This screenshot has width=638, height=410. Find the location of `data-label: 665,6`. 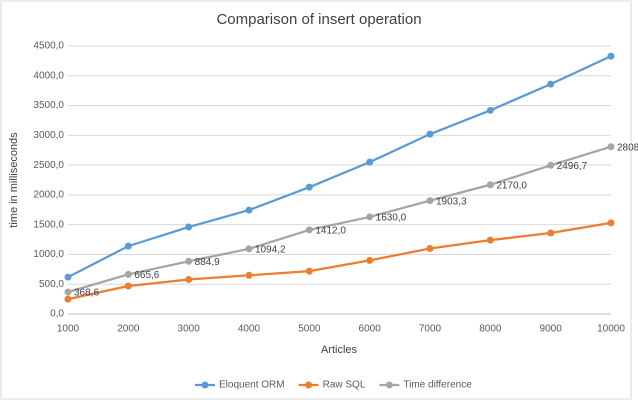

data-label: 665,6 is located at coordinates (146, 275).